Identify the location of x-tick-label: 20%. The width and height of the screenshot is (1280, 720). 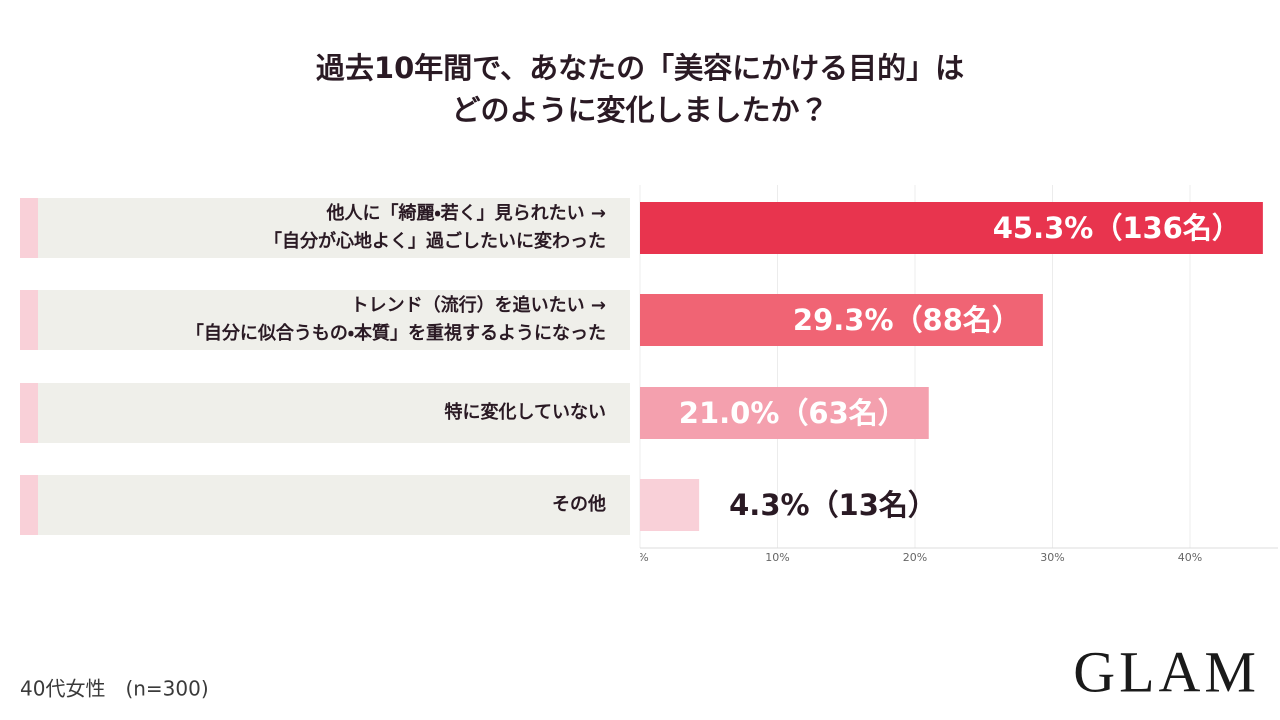
(915, 557).